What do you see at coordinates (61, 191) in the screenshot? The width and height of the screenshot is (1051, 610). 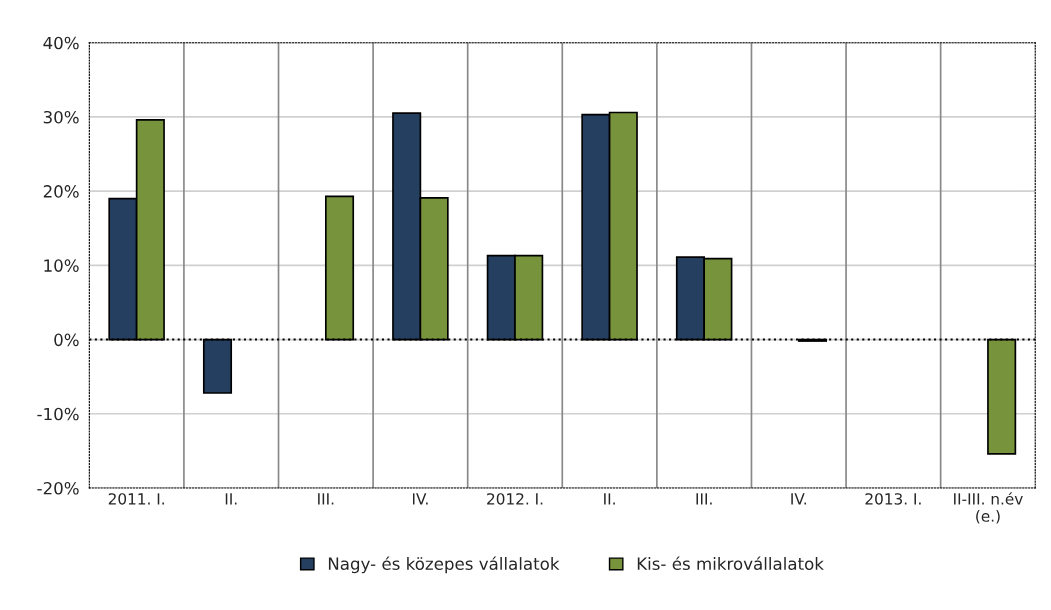 I see `y-tick-label: 20%` at bounding box center [61, 191].